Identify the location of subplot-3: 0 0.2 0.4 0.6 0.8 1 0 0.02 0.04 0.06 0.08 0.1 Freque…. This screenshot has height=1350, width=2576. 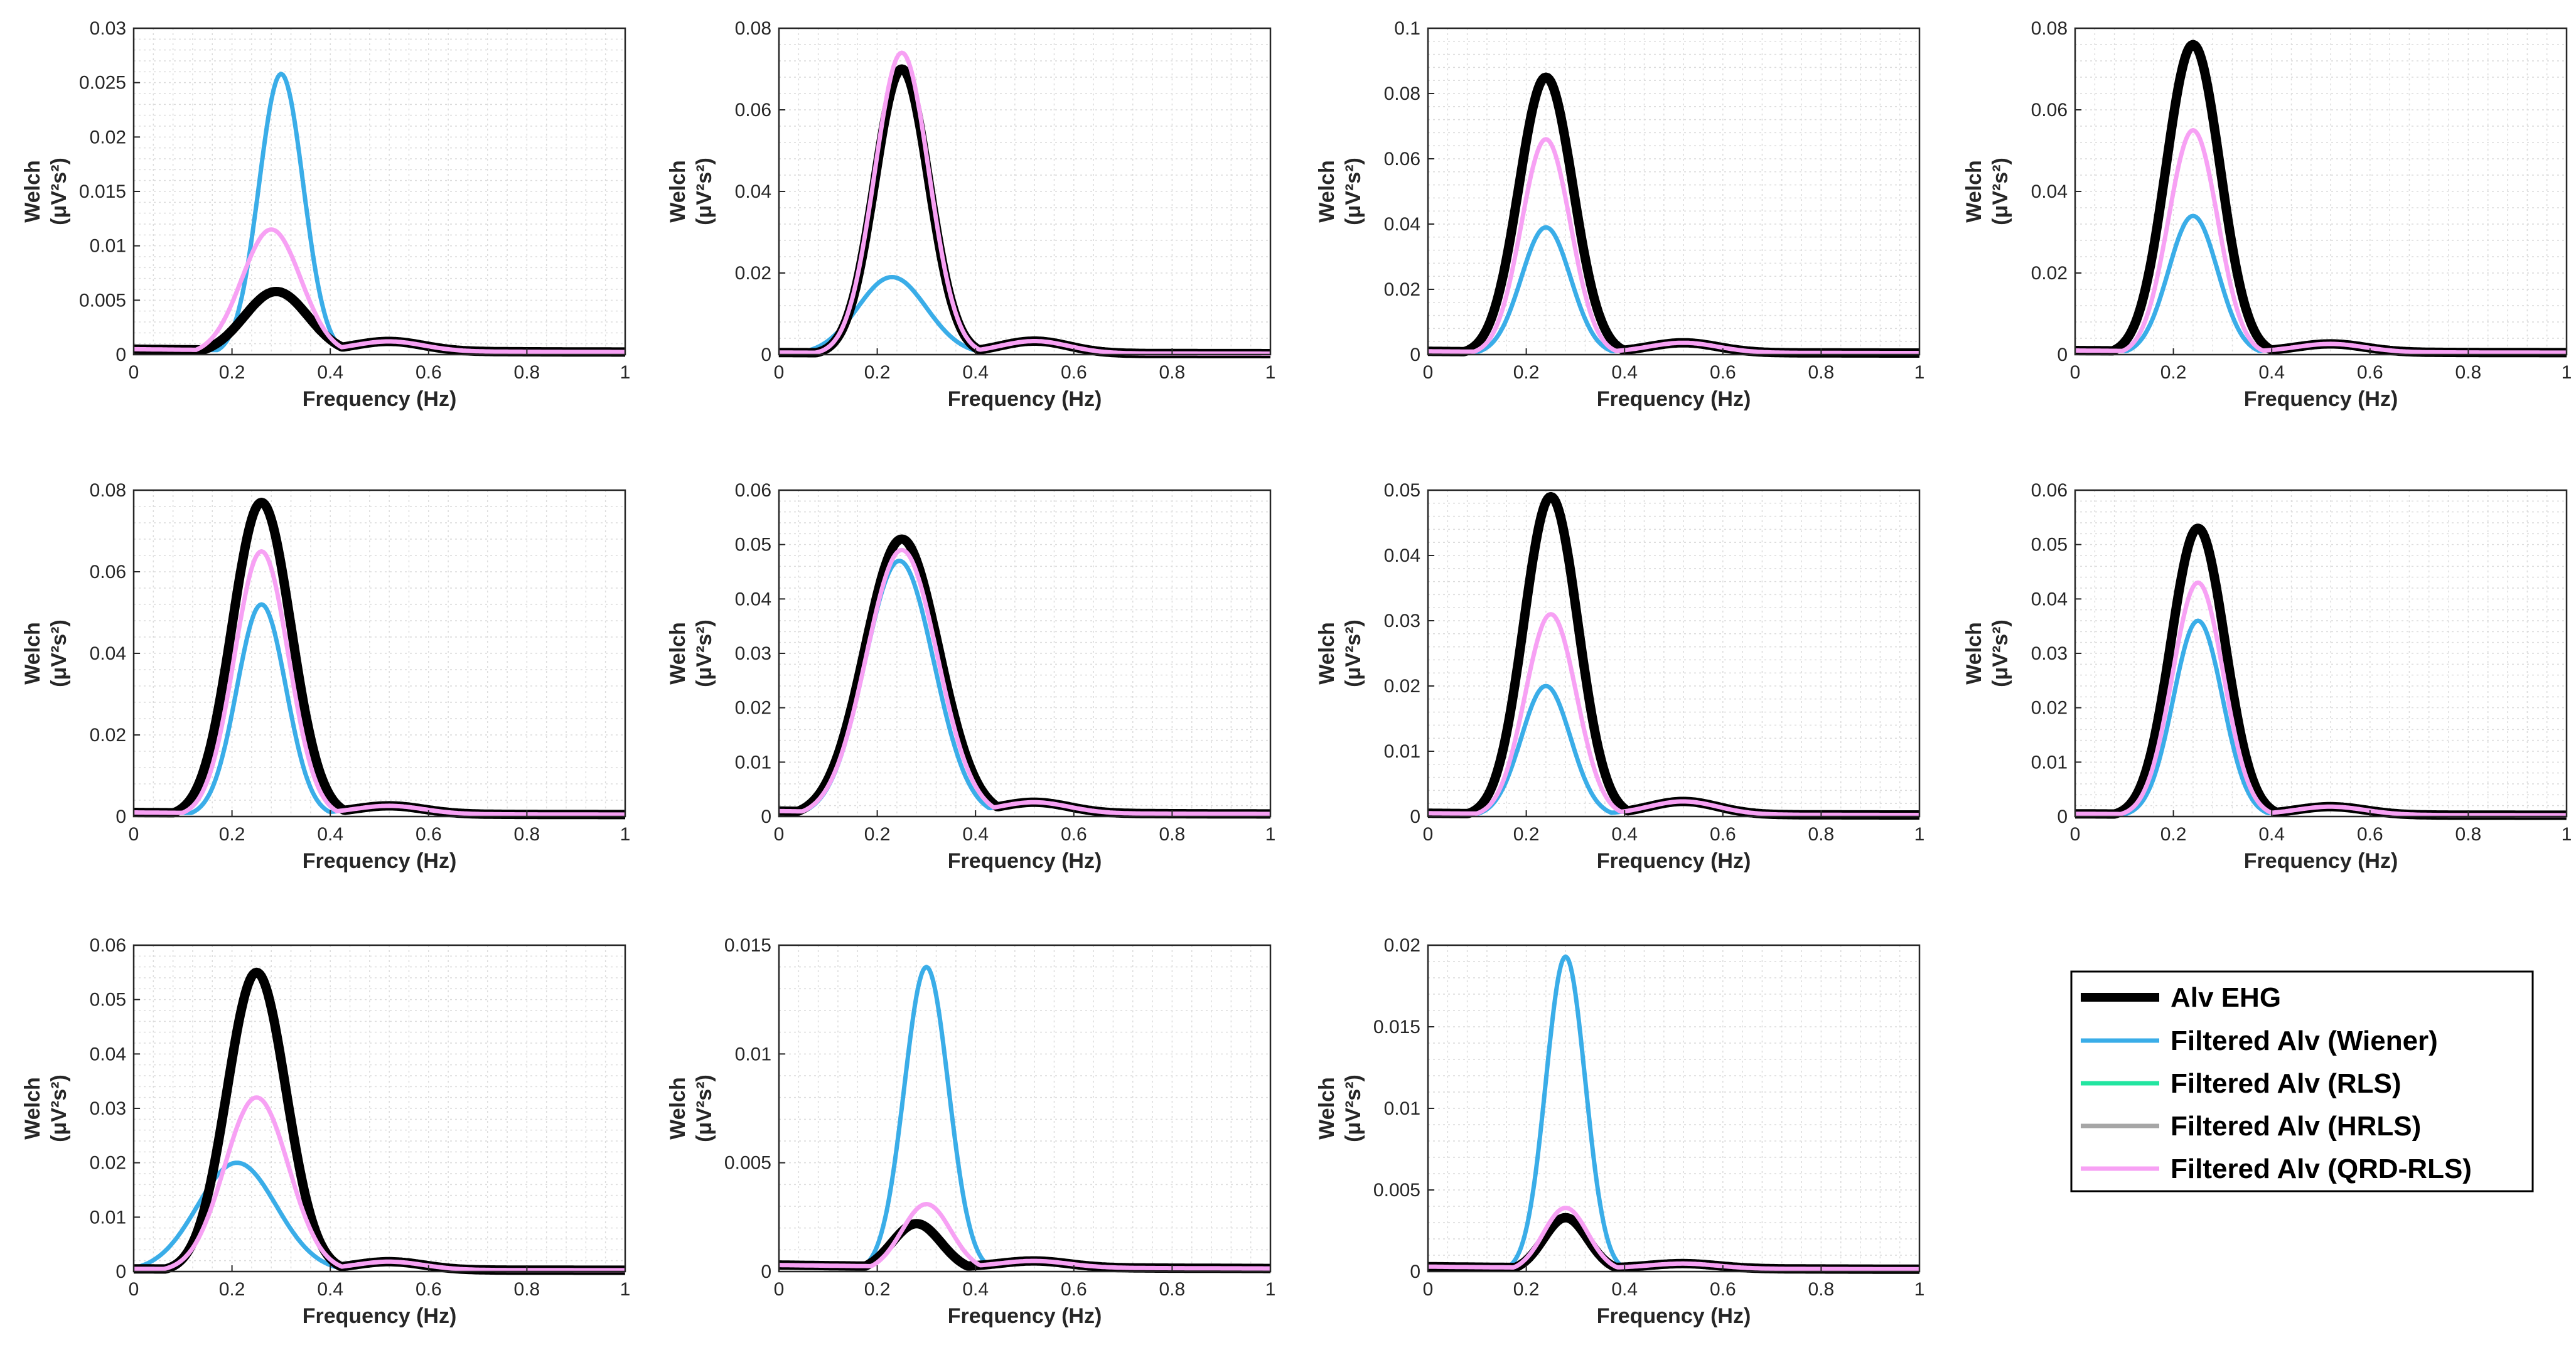
(1619, 214).